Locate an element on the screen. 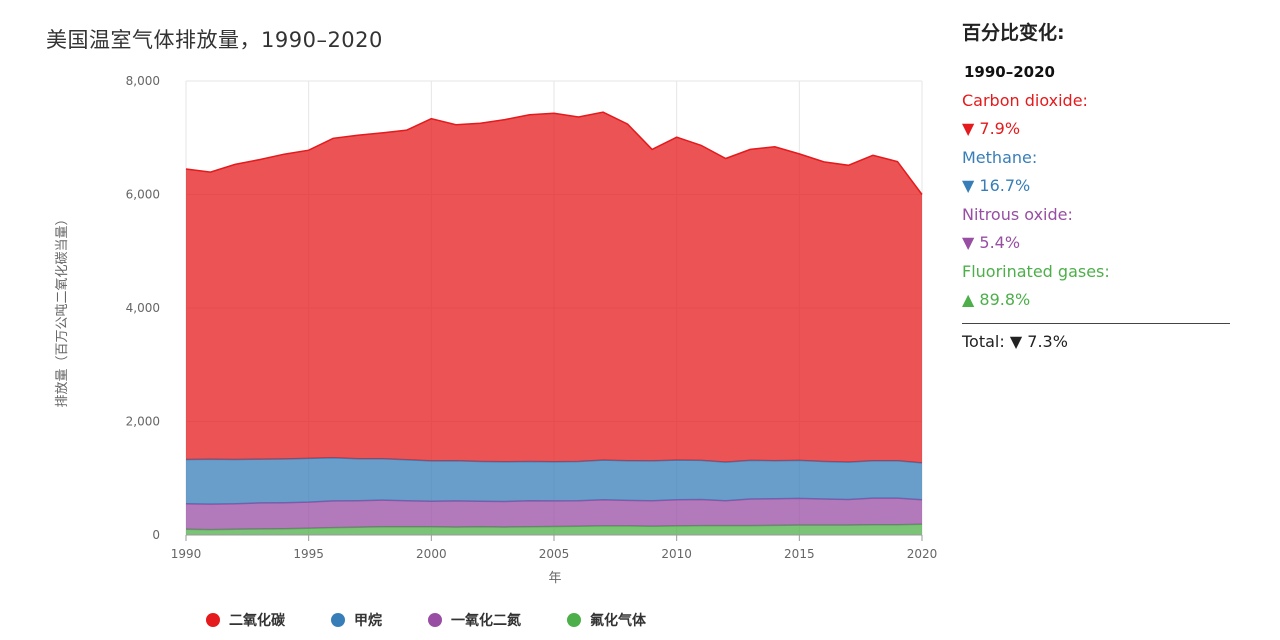 The image size is (1280, 640). nitrous-oxide-legend-swatch-icon is located at coordinates (435, 620).